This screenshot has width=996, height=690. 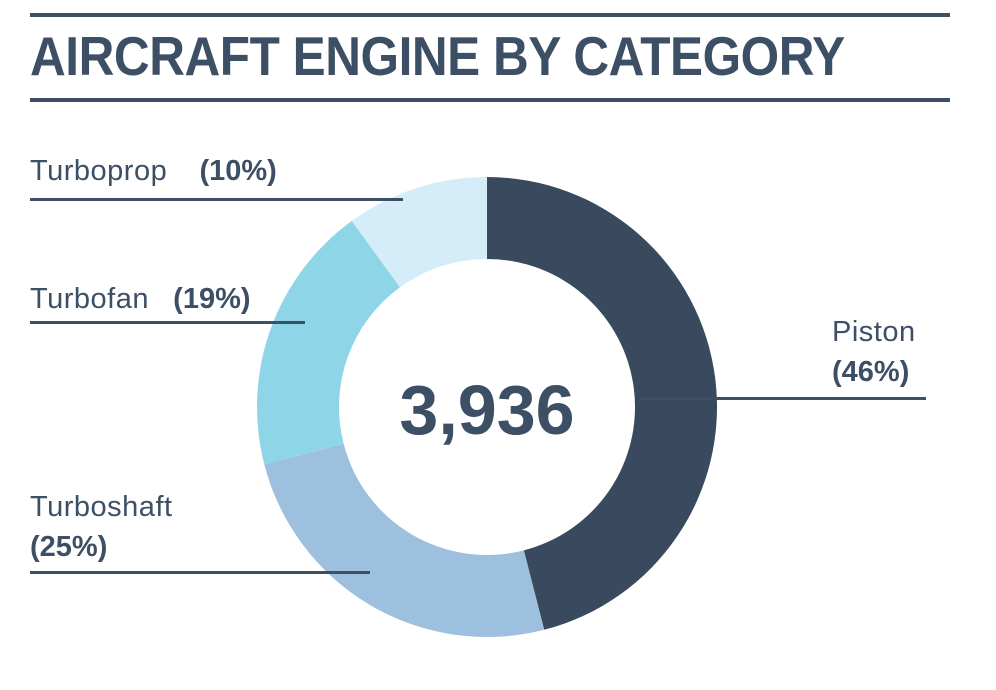 I want to click on leader-line-piston, so click(x=783, y=398).